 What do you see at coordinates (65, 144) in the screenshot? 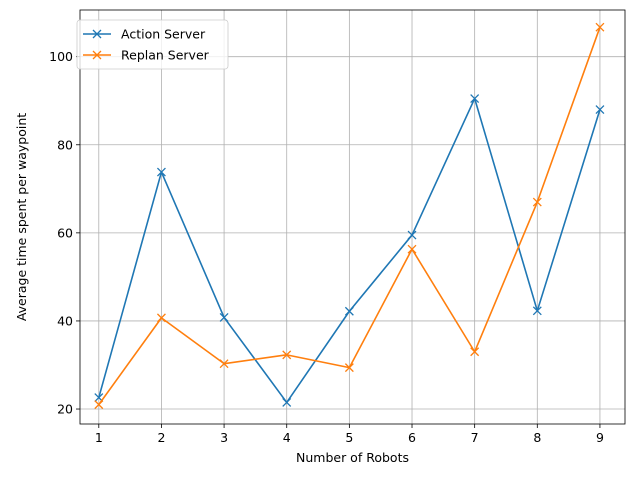
I see `y-tick-label: 80` at bounding box center [65, 144].